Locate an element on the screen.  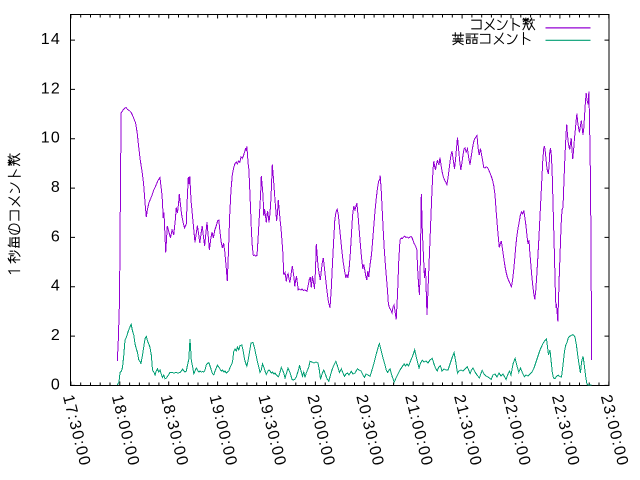
svg-text: 12 is located at coordinates (51, 88).